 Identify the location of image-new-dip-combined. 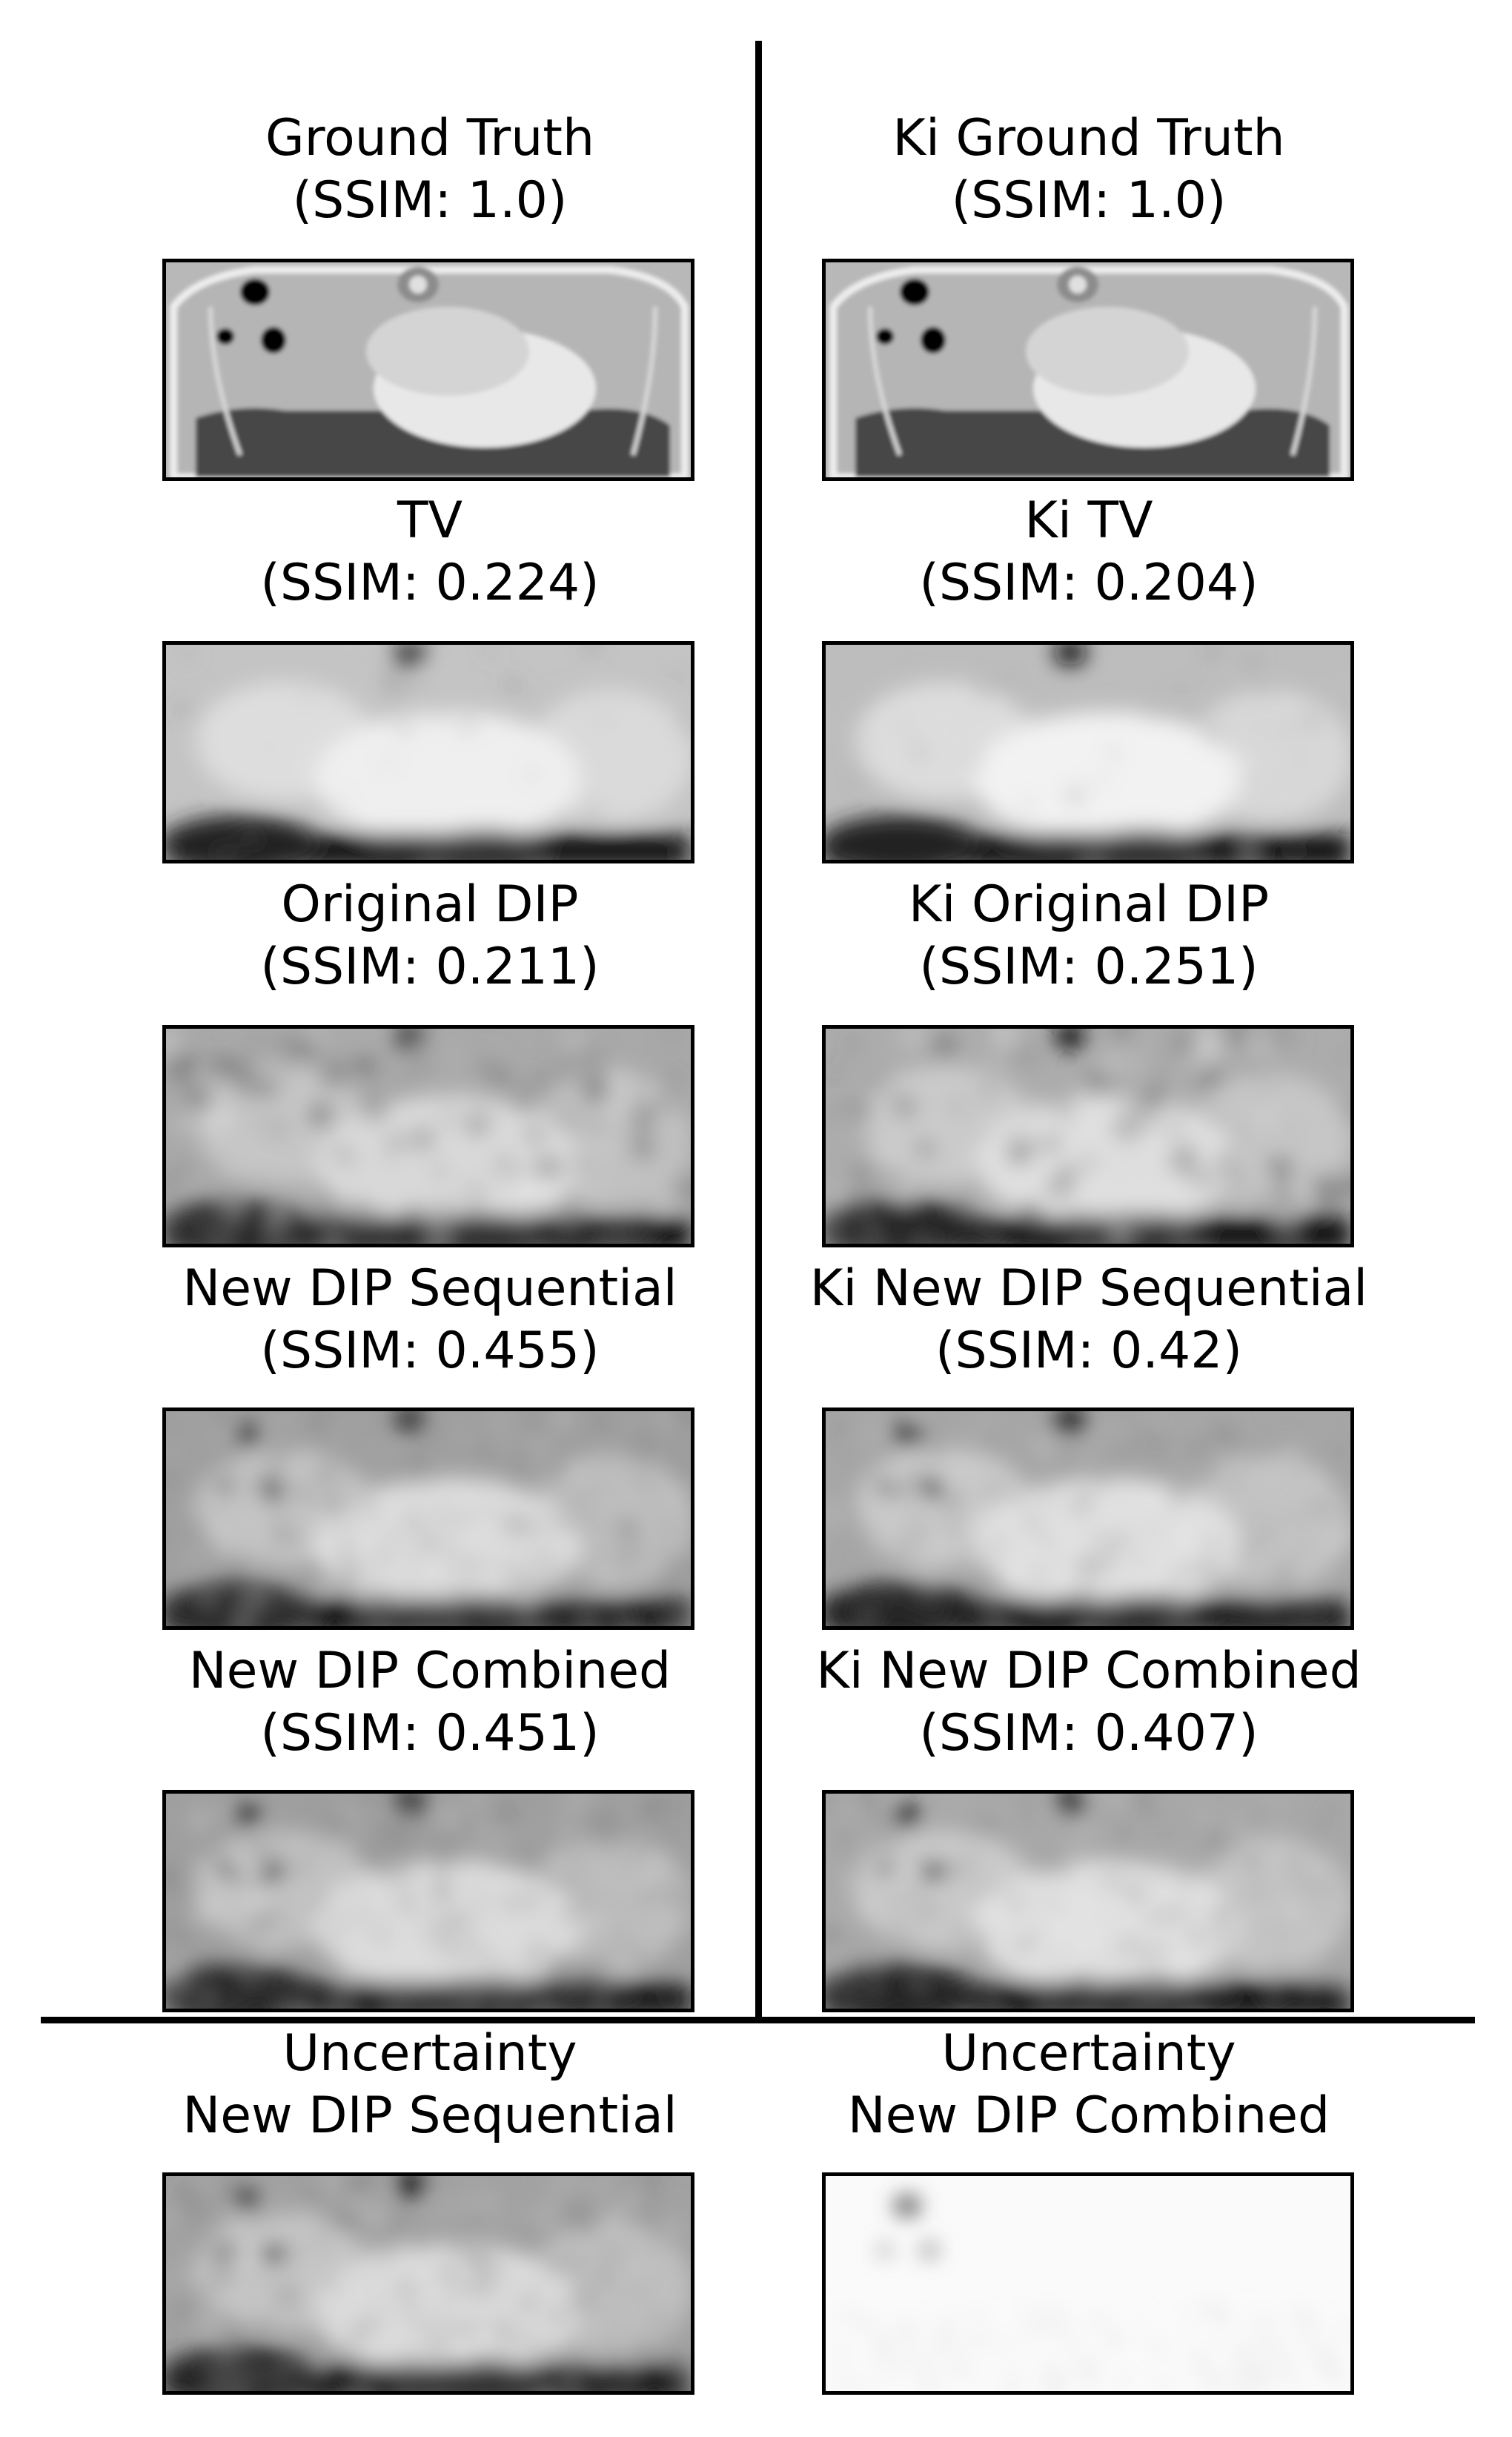
(428, 1901).